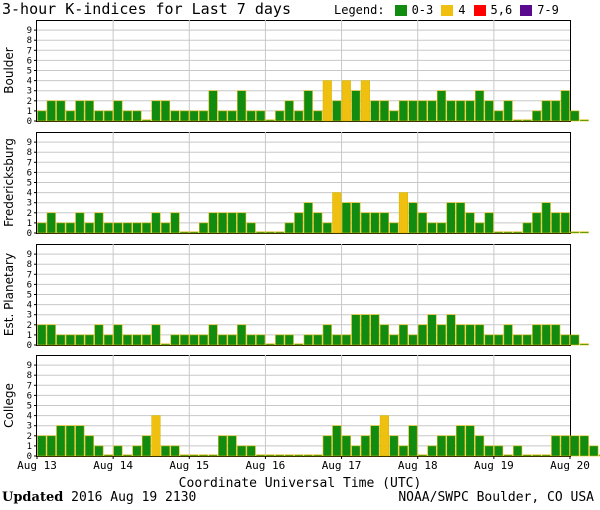 Image resolution: width=600 pixels, height=510 pixels. What do you see at coordinates (462, 10) in the screenshot?
I see `legend-item-label: 4` at bounding box center [462, 10].